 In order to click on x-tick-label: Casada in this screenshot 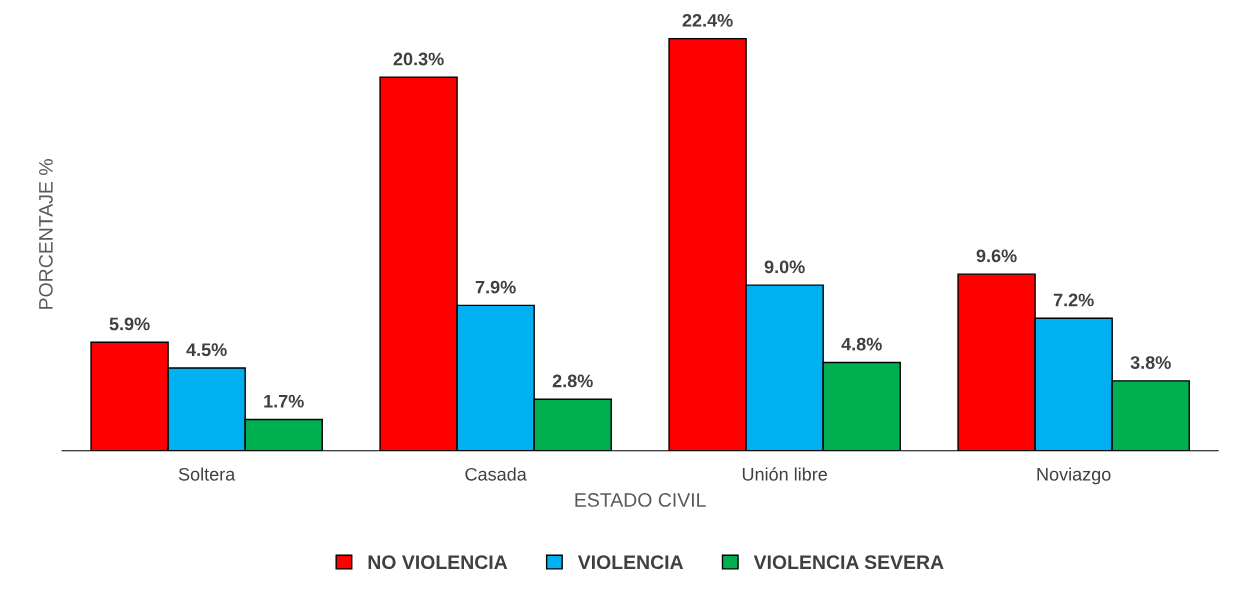, I will do `click(496, 474)`.